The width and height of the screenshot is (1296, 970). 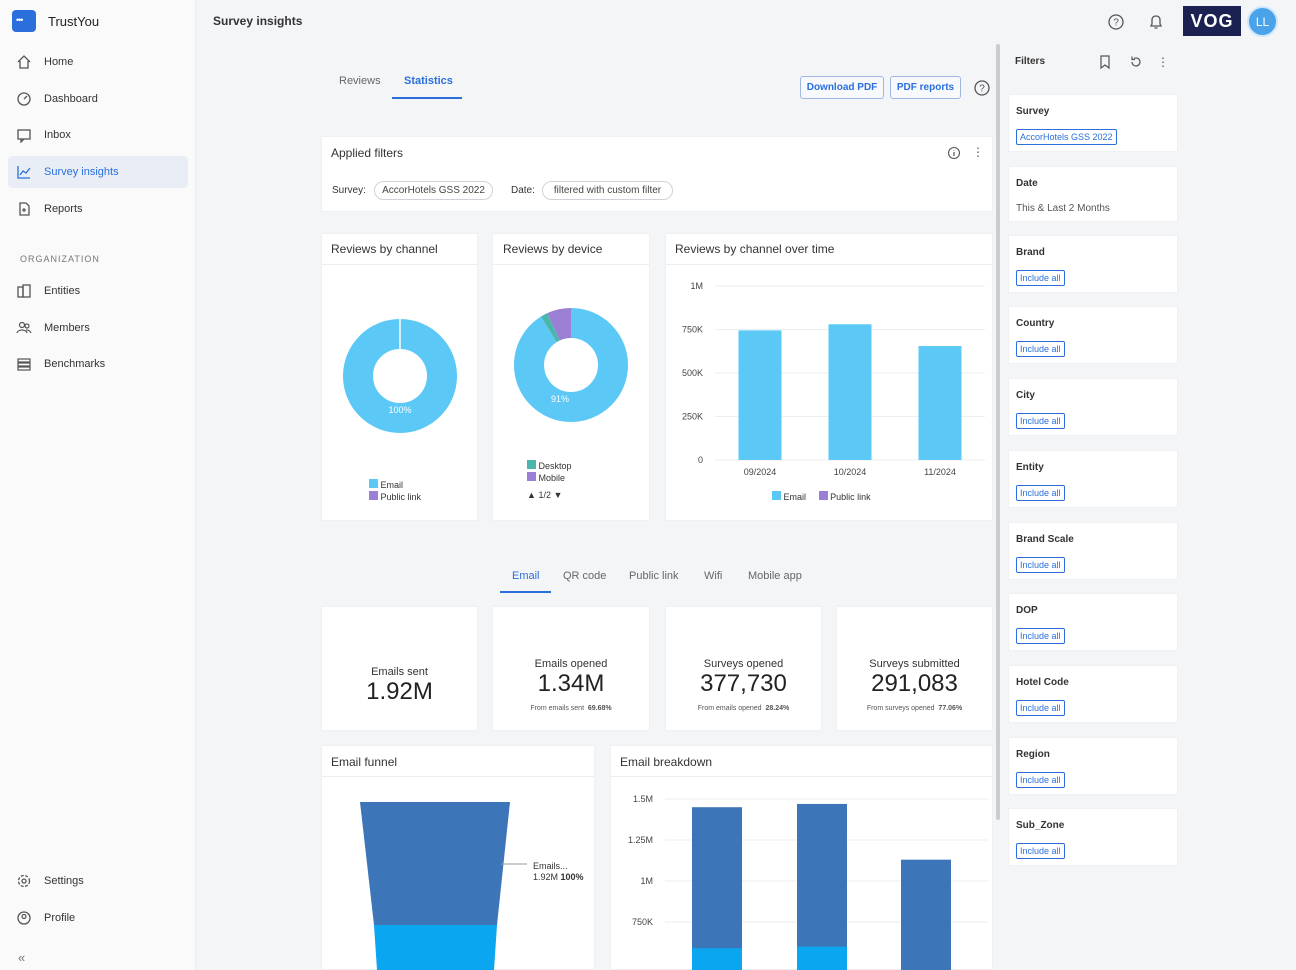 I want to click on filter-label: DOP, so click(x=1027, y=610).